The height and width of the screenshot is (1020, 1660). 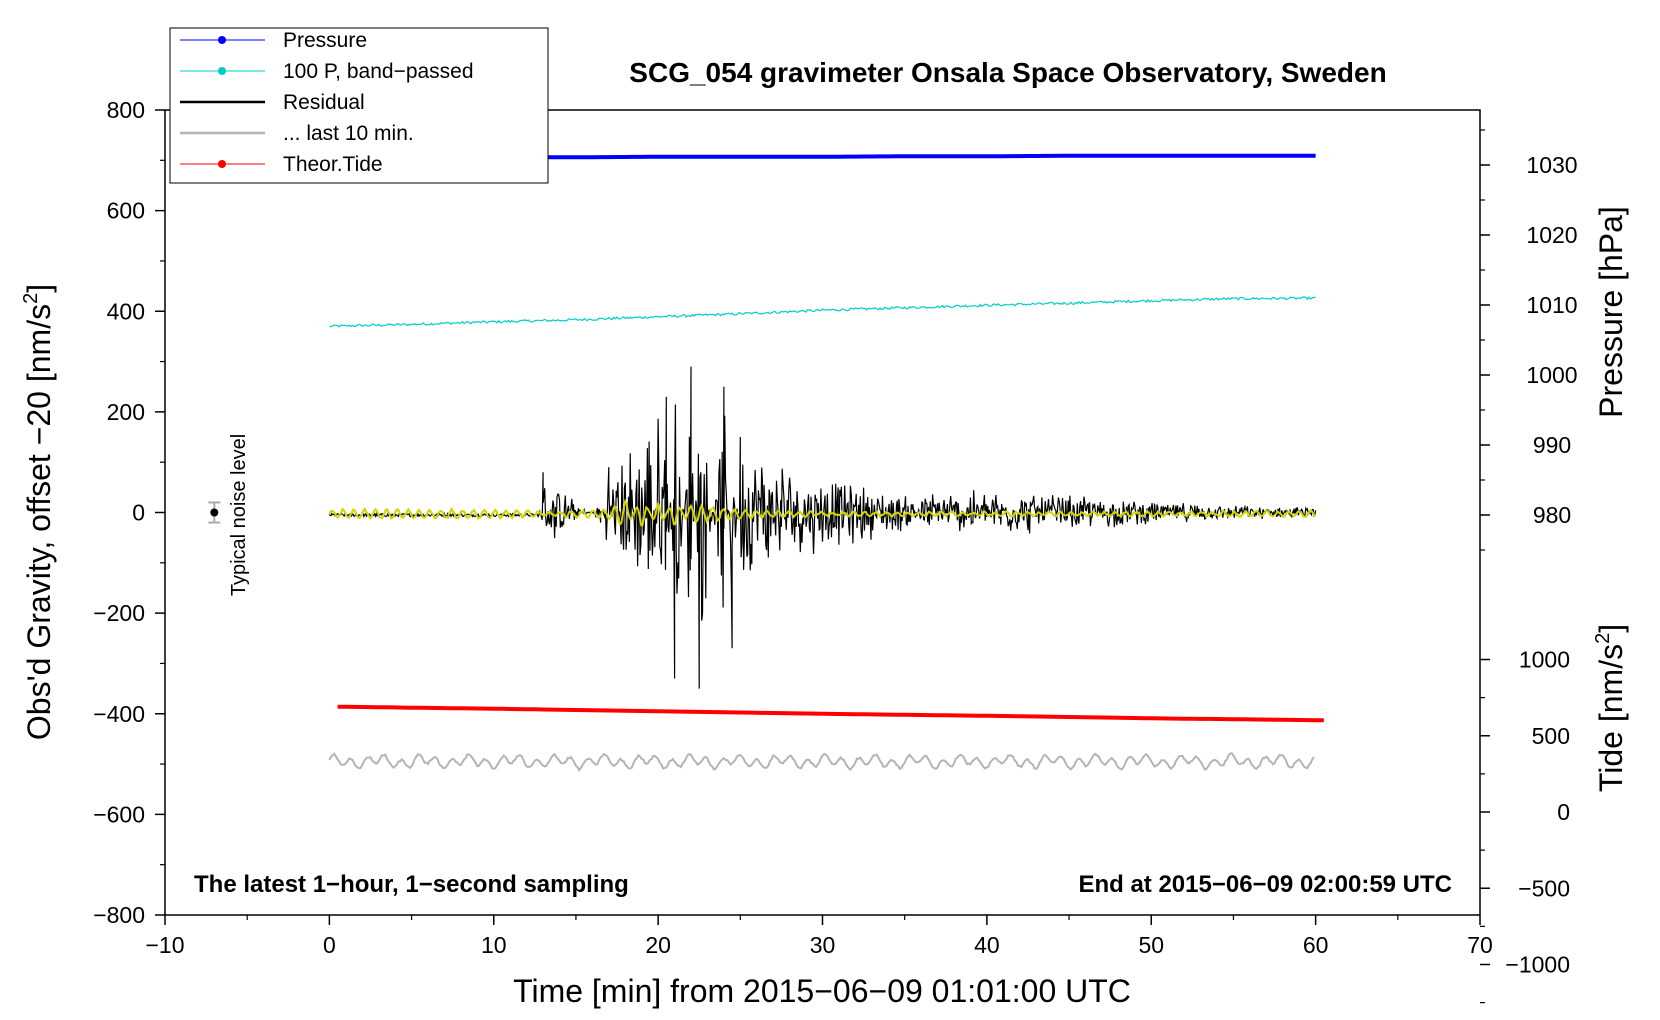 I want to click on pressure-tick-label: 980, so click(x=1552, y=515).